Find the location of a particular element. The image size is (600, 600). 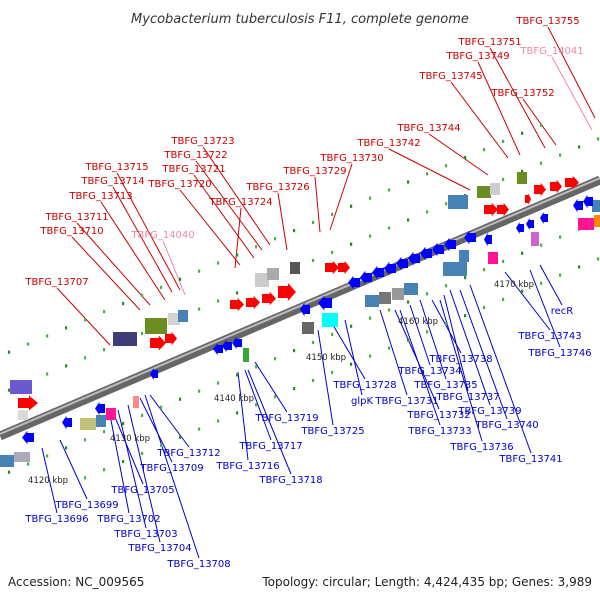

gene-label: TBFG_13718 is located at coordinates (290, 480).